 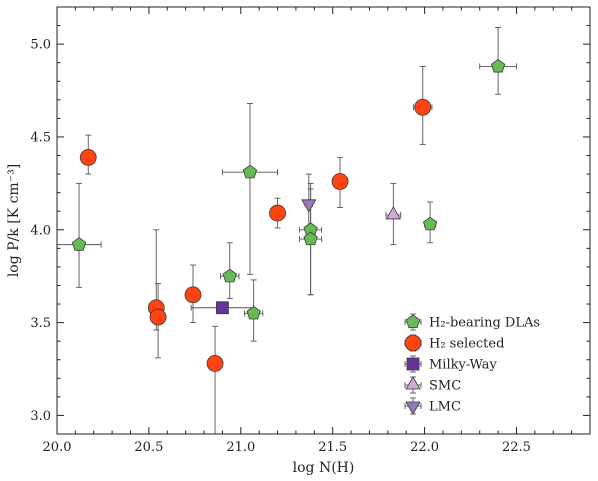 I want to click on data-point-square, so click(x=222, y=308).